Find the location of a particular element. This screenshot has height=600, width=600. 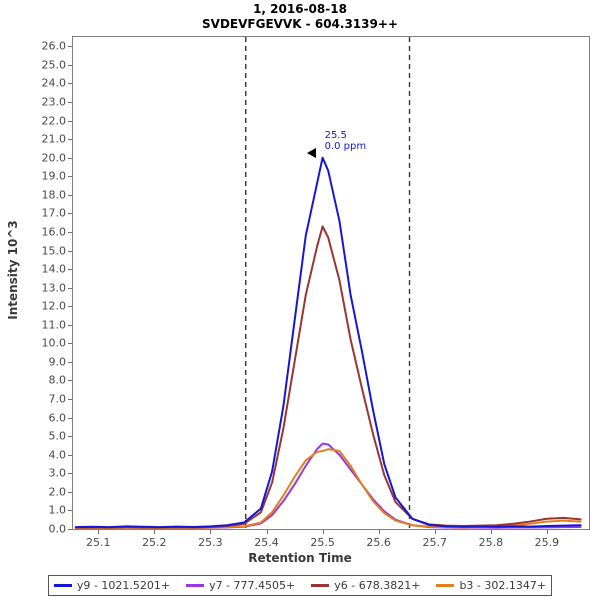

x-axis-title: Retention Time is located at coordinates (300, 558).